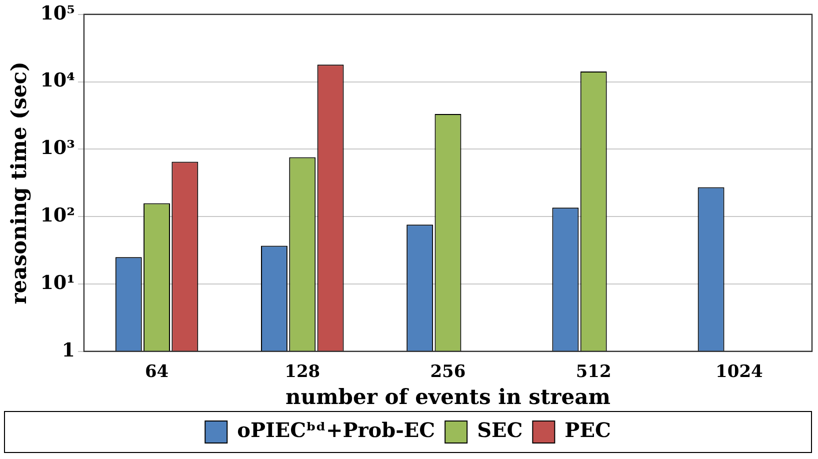 This screenshot has height=459, width=818. I want to click on x-tick-label: 256, so click(448, 372).